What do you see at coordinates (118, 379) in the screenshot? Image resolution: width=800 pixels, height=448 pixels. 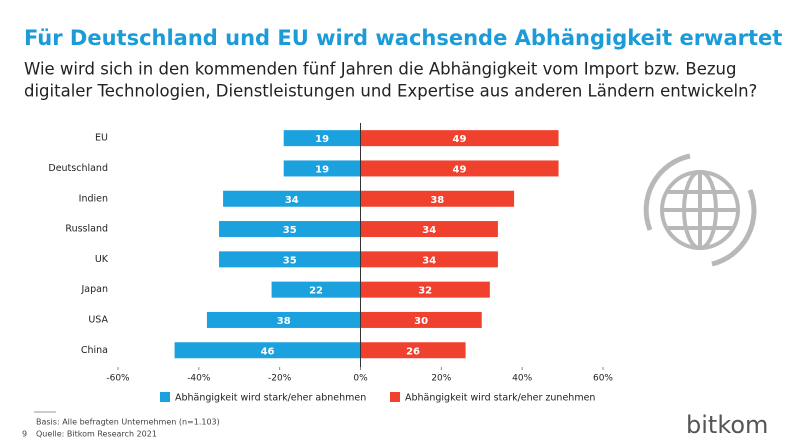 I see `x-tick-label: -60%` at bounding box center [118, 379].